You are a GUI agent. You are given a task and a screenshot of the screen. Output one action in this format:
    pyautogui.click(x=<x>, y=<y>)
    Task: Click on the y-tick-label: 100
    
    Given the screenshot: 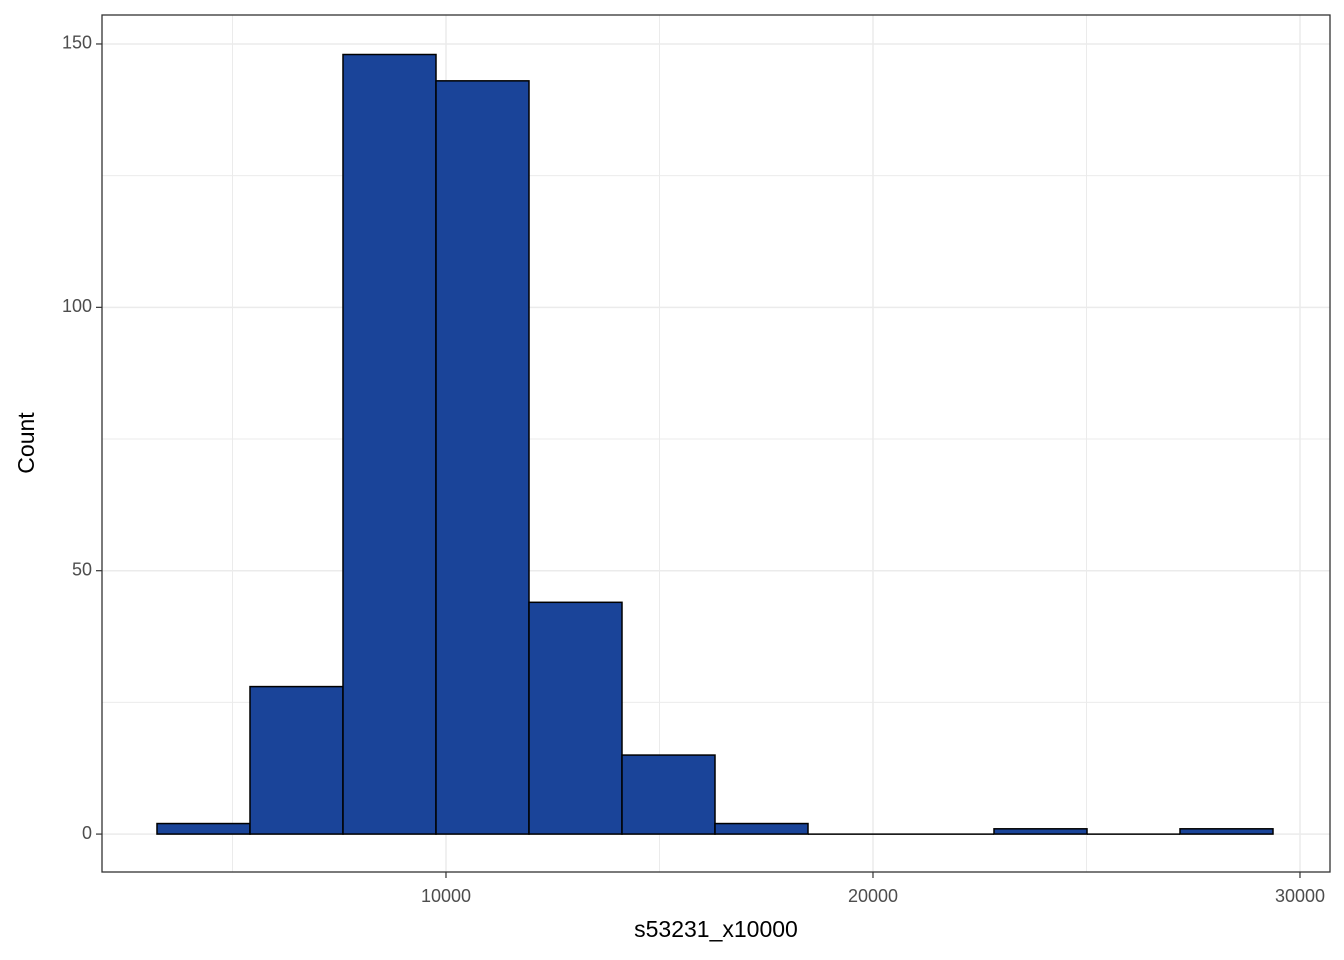 What is the action you would take?
    pyautogui.click(x=77, y=306)
    